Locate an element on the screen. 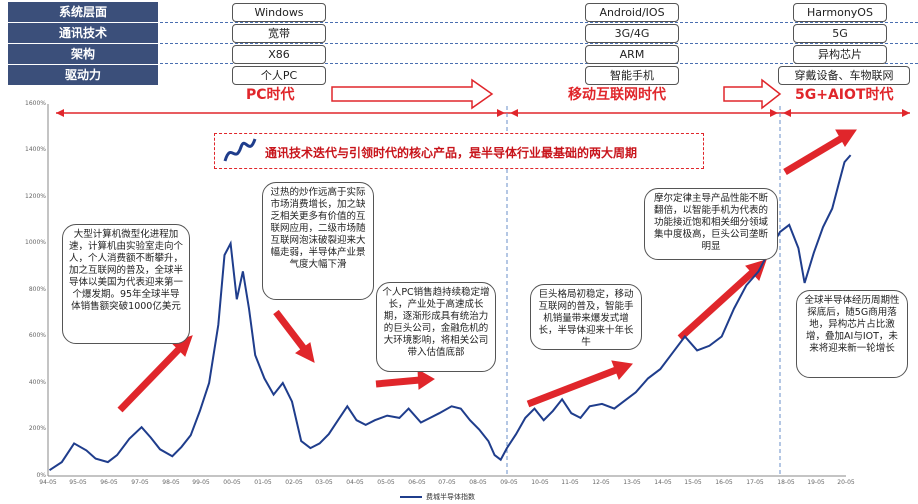 The height and width of the screenshot is (504, 918). cell-driver-pc: 个人PC is located at coordinates (279, 75).